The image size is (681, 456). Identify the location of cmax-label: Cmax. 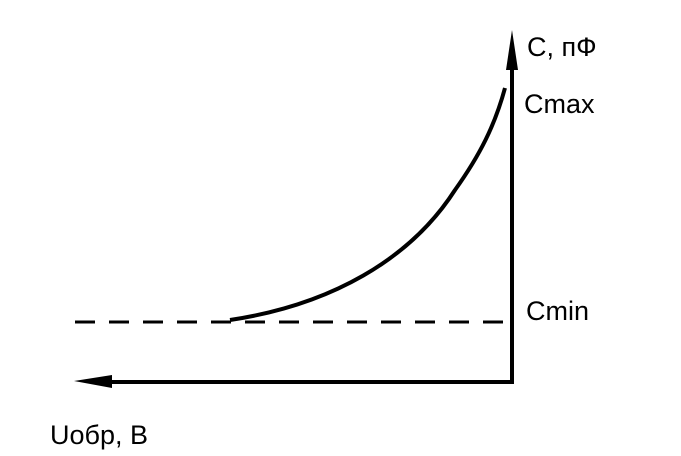
(559, 104).